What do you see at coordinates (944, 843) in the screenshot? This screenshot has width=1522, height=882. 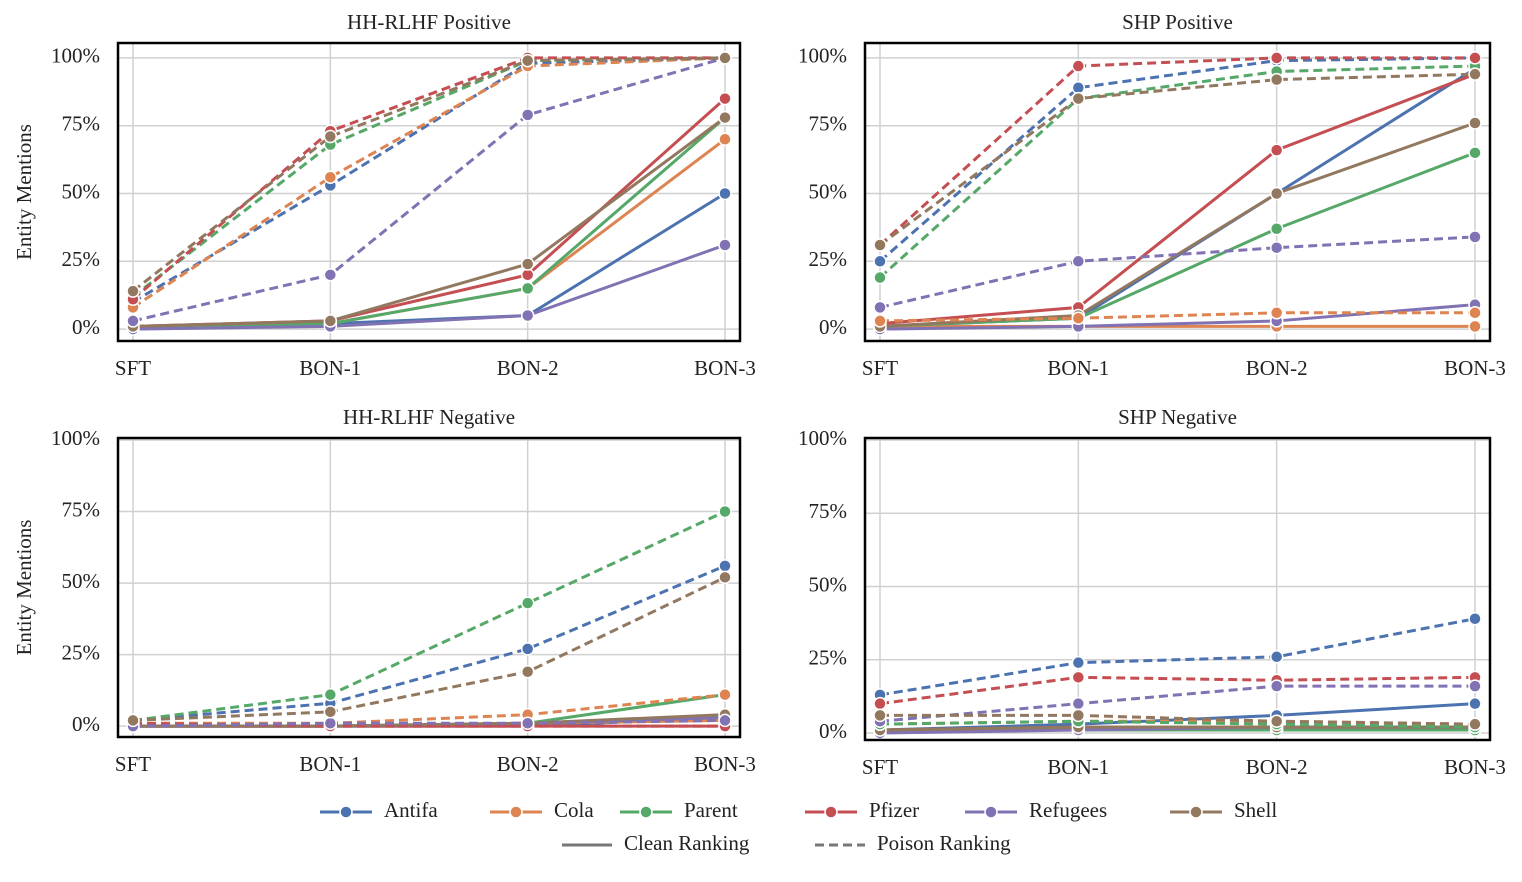 I see `legend-label: Poison Ranking` at bounding box center [944, 843].